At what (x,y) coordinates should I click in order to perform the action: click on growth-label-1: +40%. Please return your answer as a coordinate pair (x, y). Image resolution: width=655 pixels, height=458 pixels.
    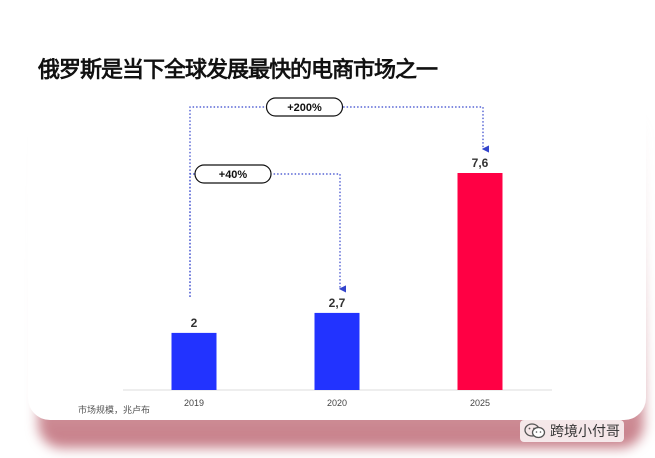
    Looking at the image, I should click on (233, 175).